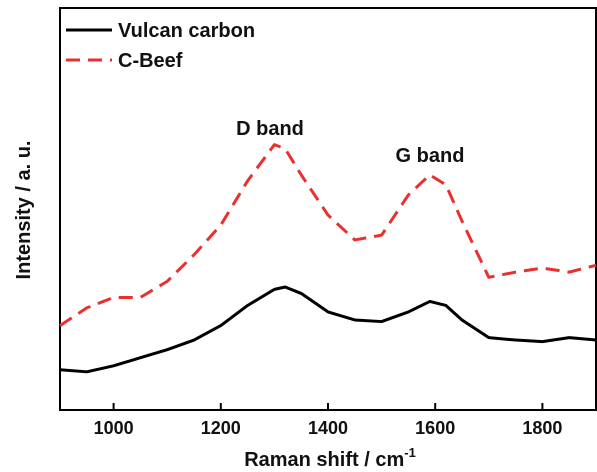  I want to click on x-tick-label: 1200, so click(221, 428).